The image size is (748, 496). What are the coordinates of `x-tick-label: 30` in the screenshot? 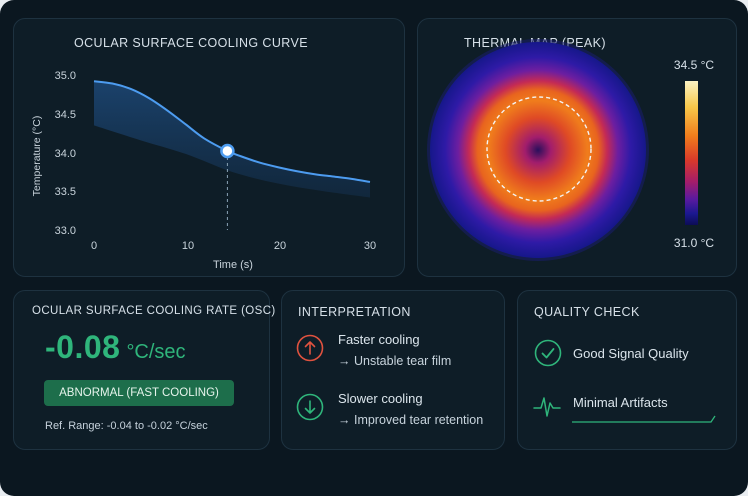 It's located at (370, 246).